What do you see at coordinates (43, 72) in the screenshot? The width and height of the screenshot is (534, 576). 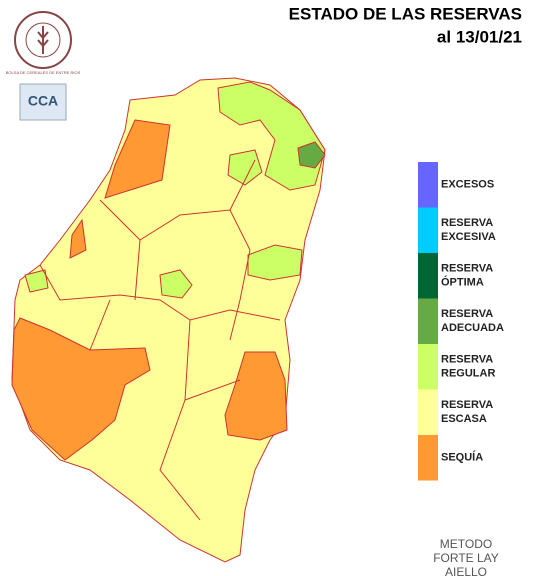 I see `logo-text: BOLSA DE CEREALES DE ENTRE RIOS` at bounding box center [43, 72].